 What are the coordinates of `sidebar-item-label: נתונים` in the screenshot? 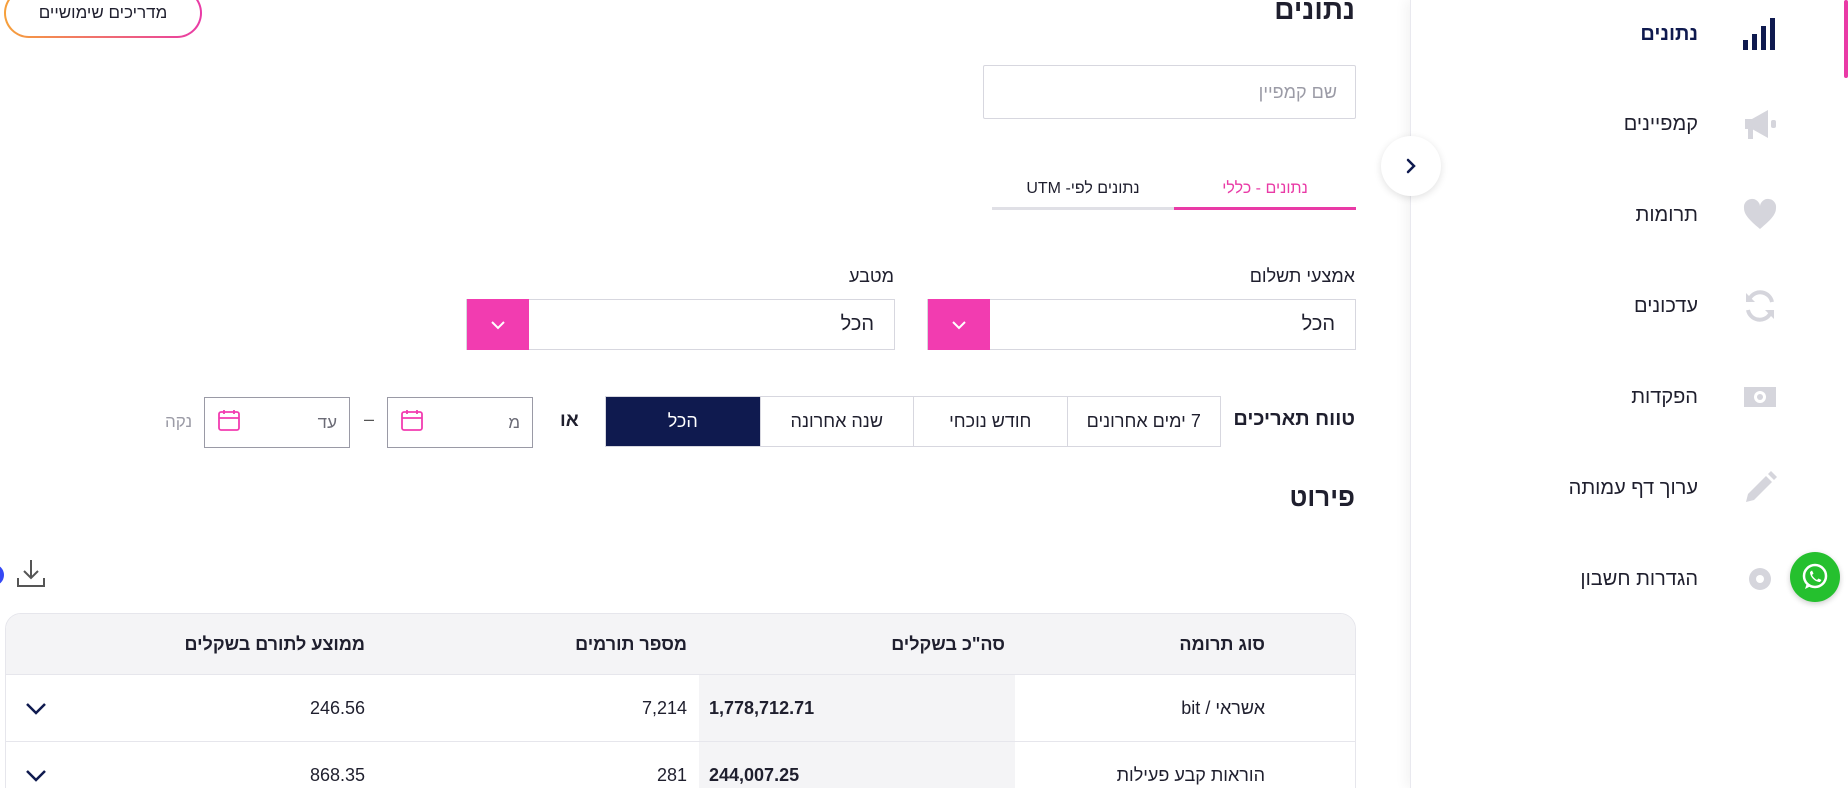 It's located at (1669, 33).